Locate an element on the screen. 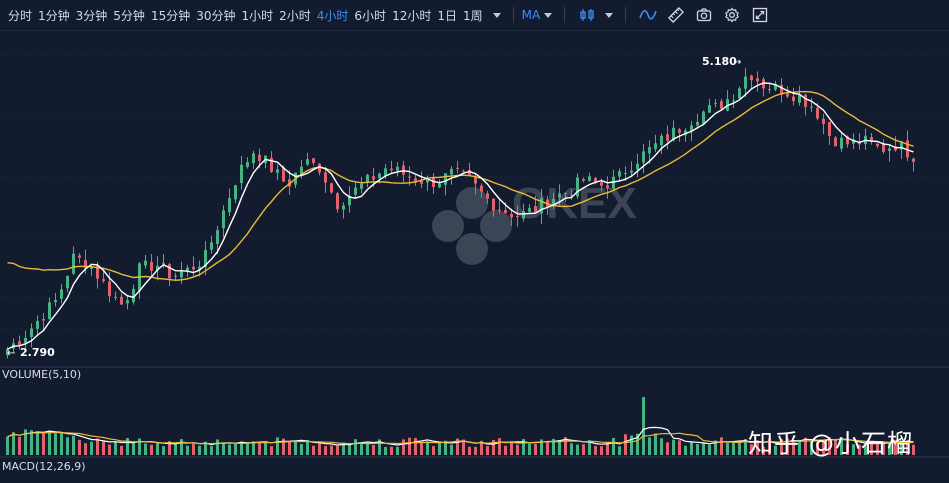 The height and width of the screenshot is (483, 949). toolbar-divider is located at coordinates (513, 15).